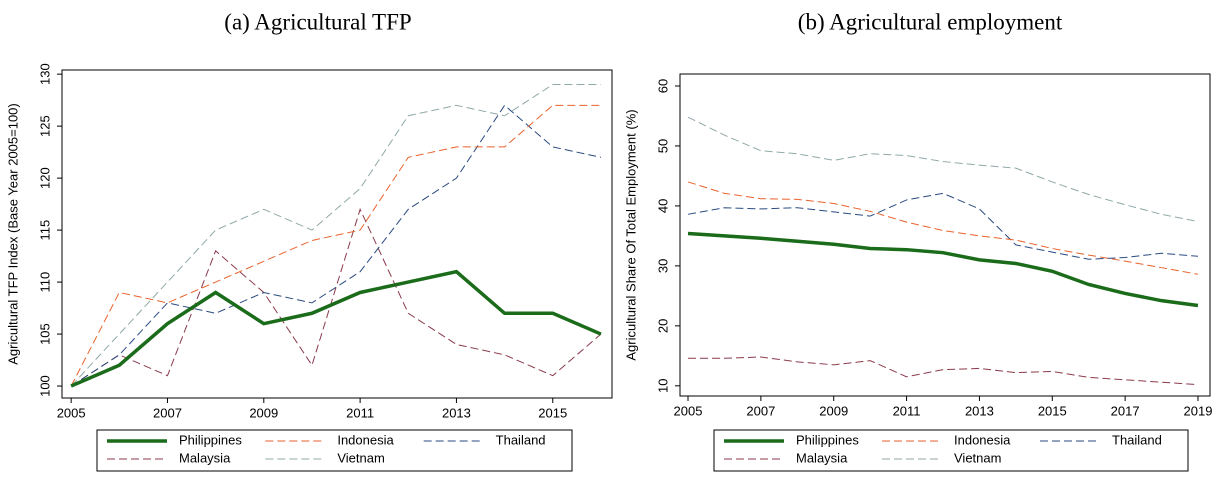  What do you see at coordinates (1125, 410) in the screenshot?
I see `x-tick-label: 2017` at bounding box center [1125, 410].